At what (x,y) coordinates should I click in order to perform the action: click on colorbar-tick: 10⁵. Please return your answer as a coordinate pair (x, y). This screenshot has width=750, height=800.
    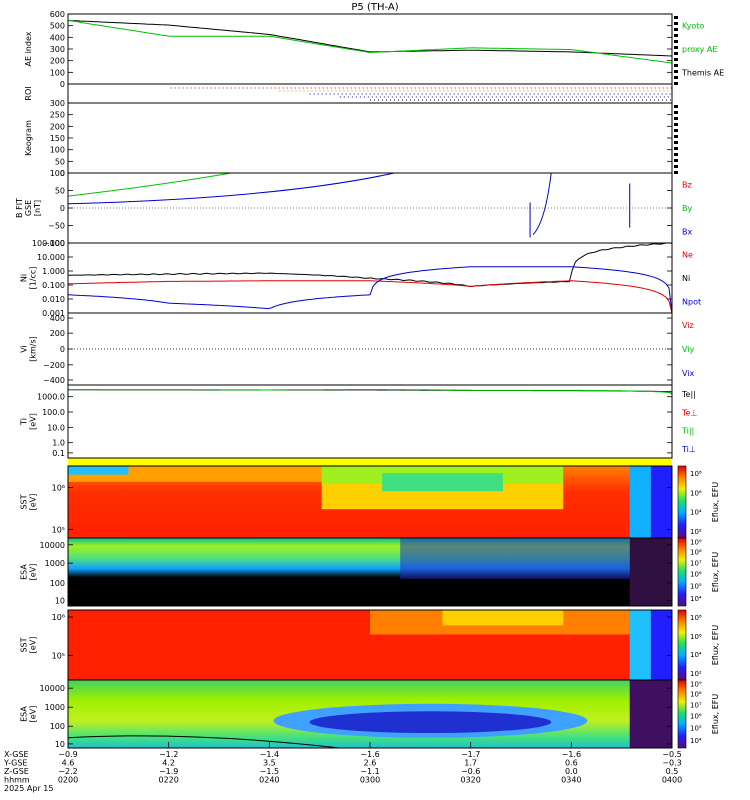
    Looking at the image, I should click on (696, 729).